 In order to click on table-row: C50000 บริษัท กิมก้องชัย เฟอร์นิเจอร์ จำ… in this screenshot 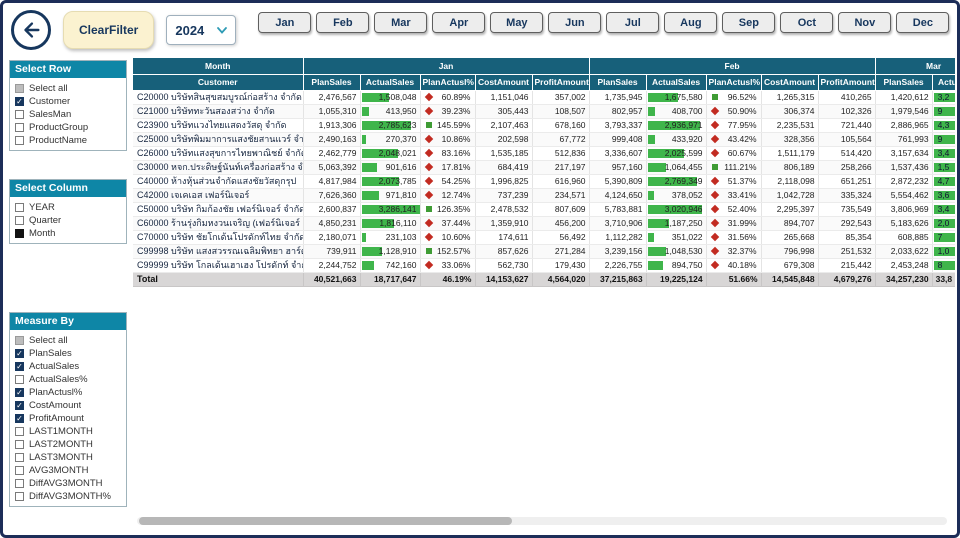, I will do `click(544, 209)`.